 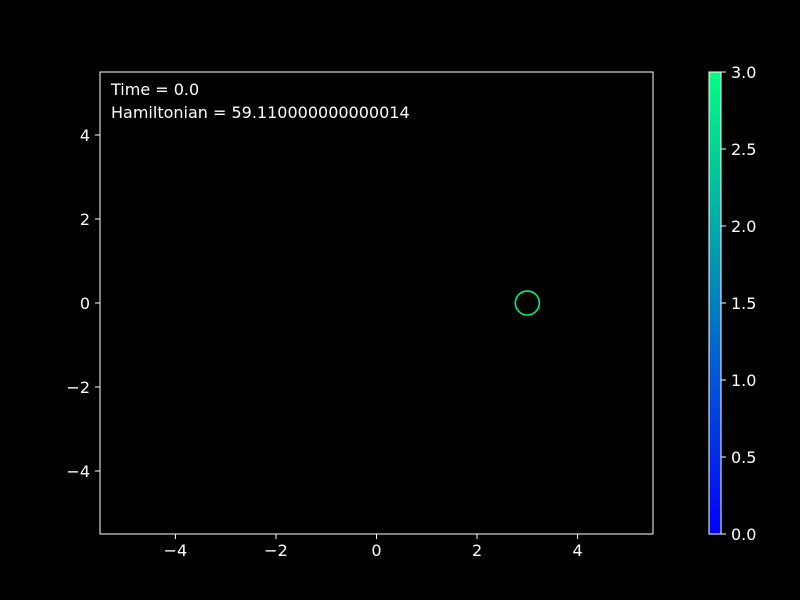 I want to click on x-tick-label: −4, so click(x=176, y=550).